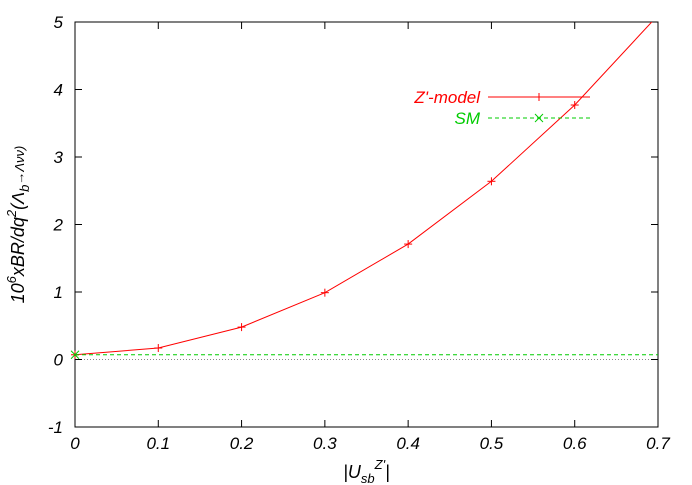 This screenshot has height=485, width=692. What do you see at coordinates (408, 443) in the screenshot?
I see `x-tick-label: 0.4` at bounding box center [408, 443].